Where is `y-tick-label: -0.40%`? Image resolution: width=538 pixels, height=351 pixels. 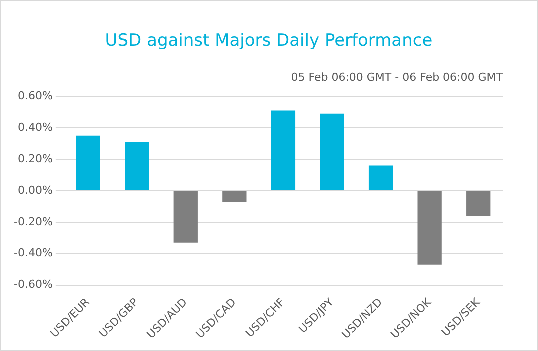
y-tick-label: -0.40% is located at coordinates (33, 253).